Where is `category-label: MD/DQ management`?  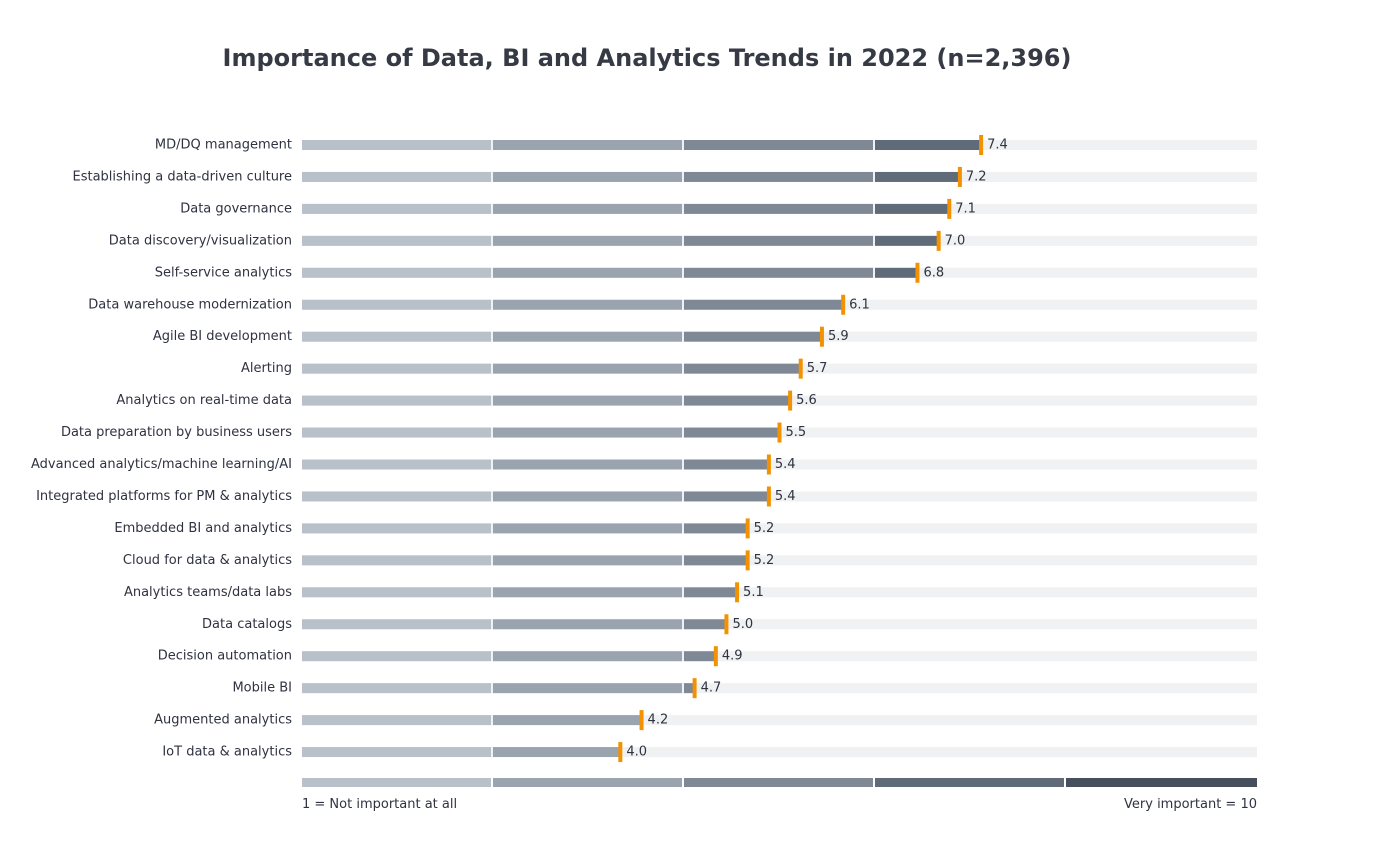 category-label: MD/DQ management is located at coordinates (223, 145).